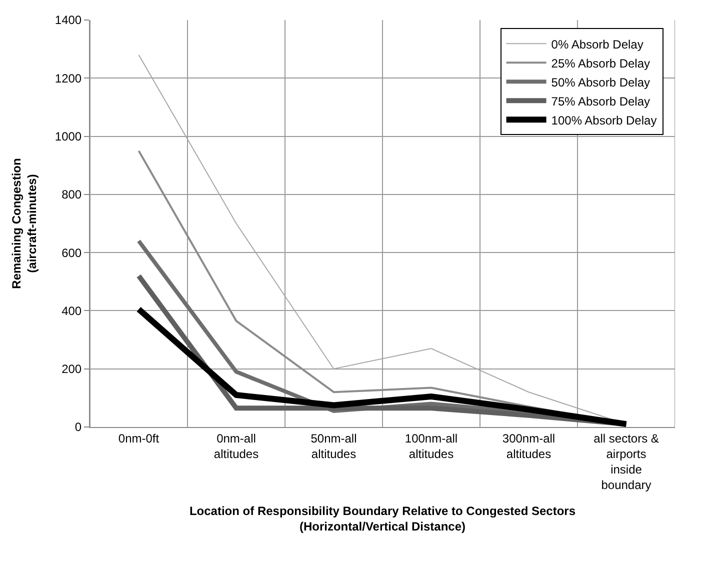  I want to click on y-tick-label: 600, so click(72, 253).